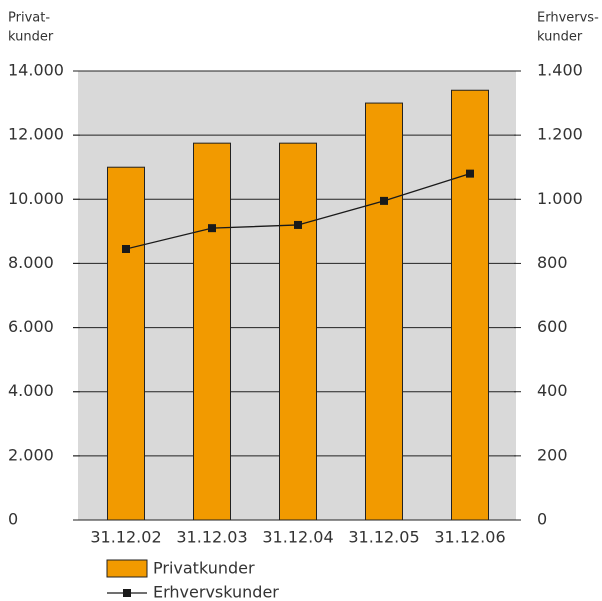 The width and height of the screenshot is (602, 601). Describe the element at coordinates (211, 537) in the screenshot. I see `x-tick-label: 31.12.03` at that location.